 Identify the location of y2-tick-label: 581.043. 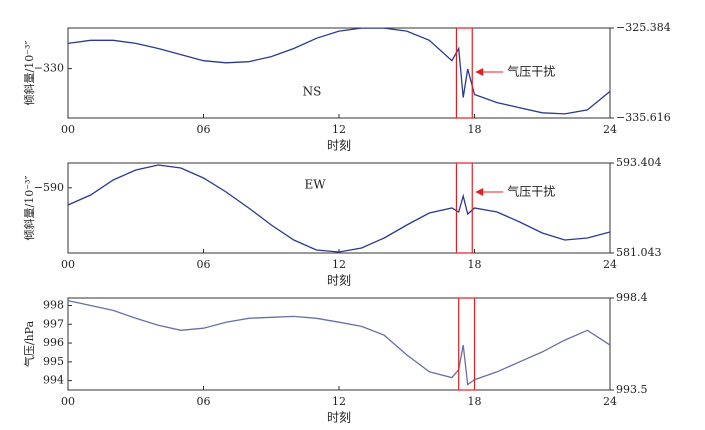
(639, 252).